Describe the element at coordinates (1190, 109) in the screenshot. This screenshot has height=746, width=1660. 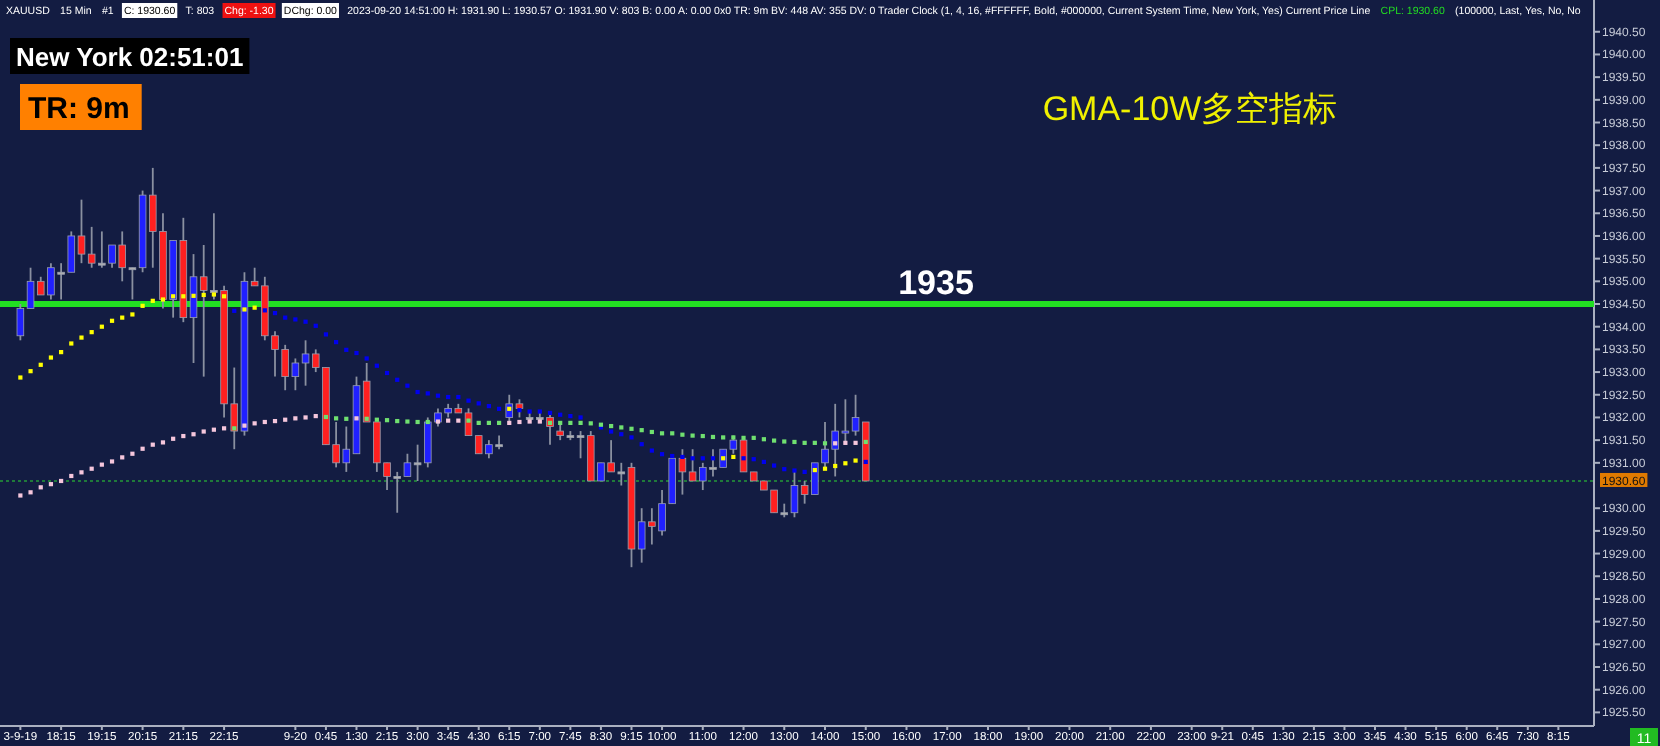
I see `text: GMA-10W多空指标` at that location.